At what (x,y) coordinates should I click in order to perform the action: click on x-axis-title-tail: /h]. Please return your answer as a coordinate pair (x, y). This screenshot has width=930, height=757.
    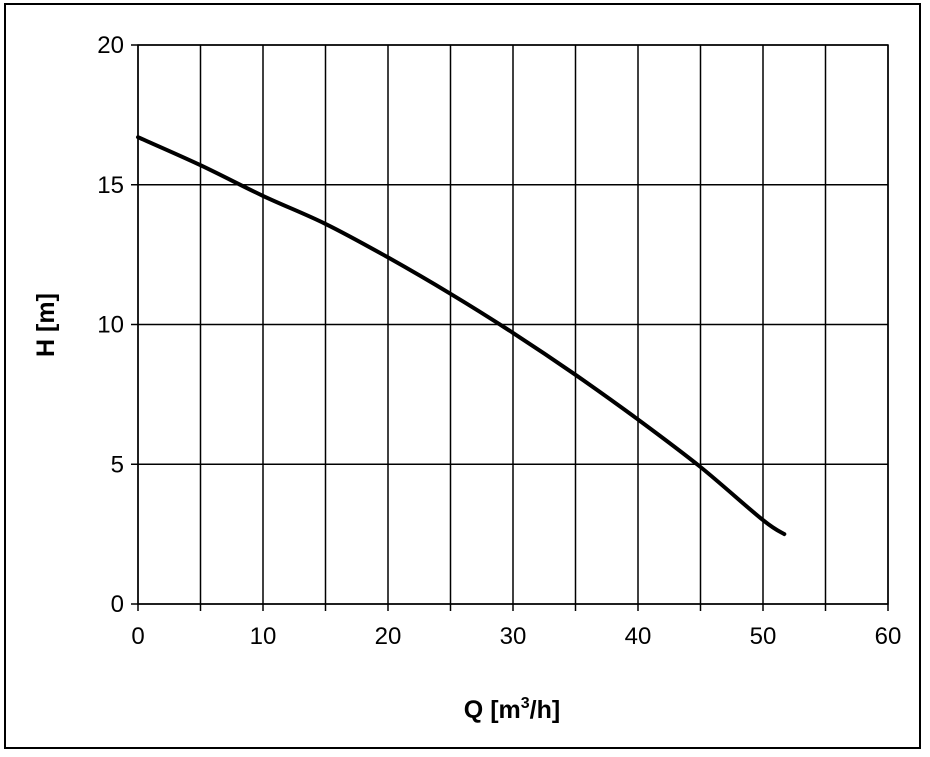
    Looking at the image, I should click on (545, 710).